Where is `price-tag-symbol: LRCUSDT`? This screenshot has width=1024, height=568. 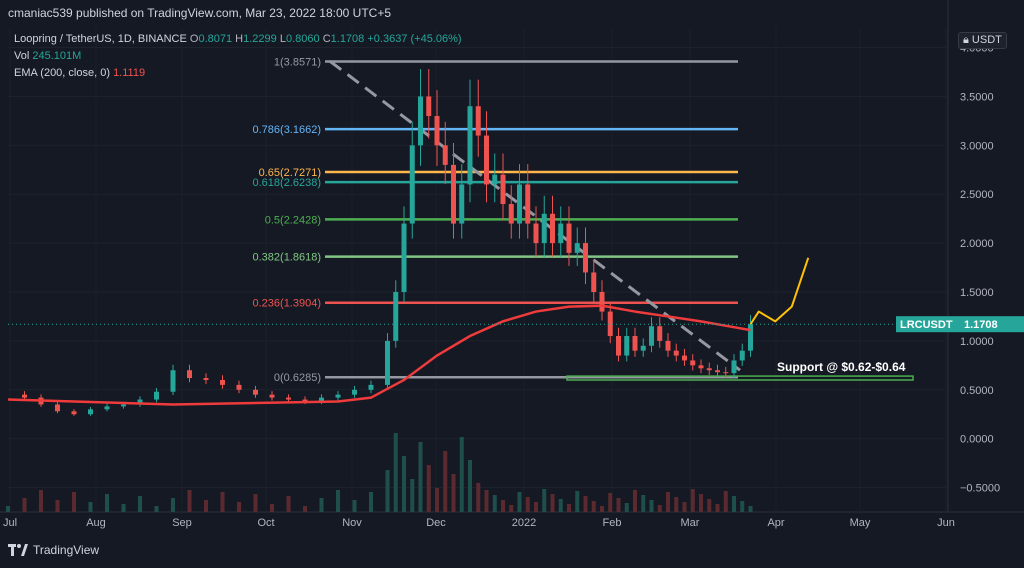 price-tag-symbol: LRCUSDT is located at coordinates (926, 325).